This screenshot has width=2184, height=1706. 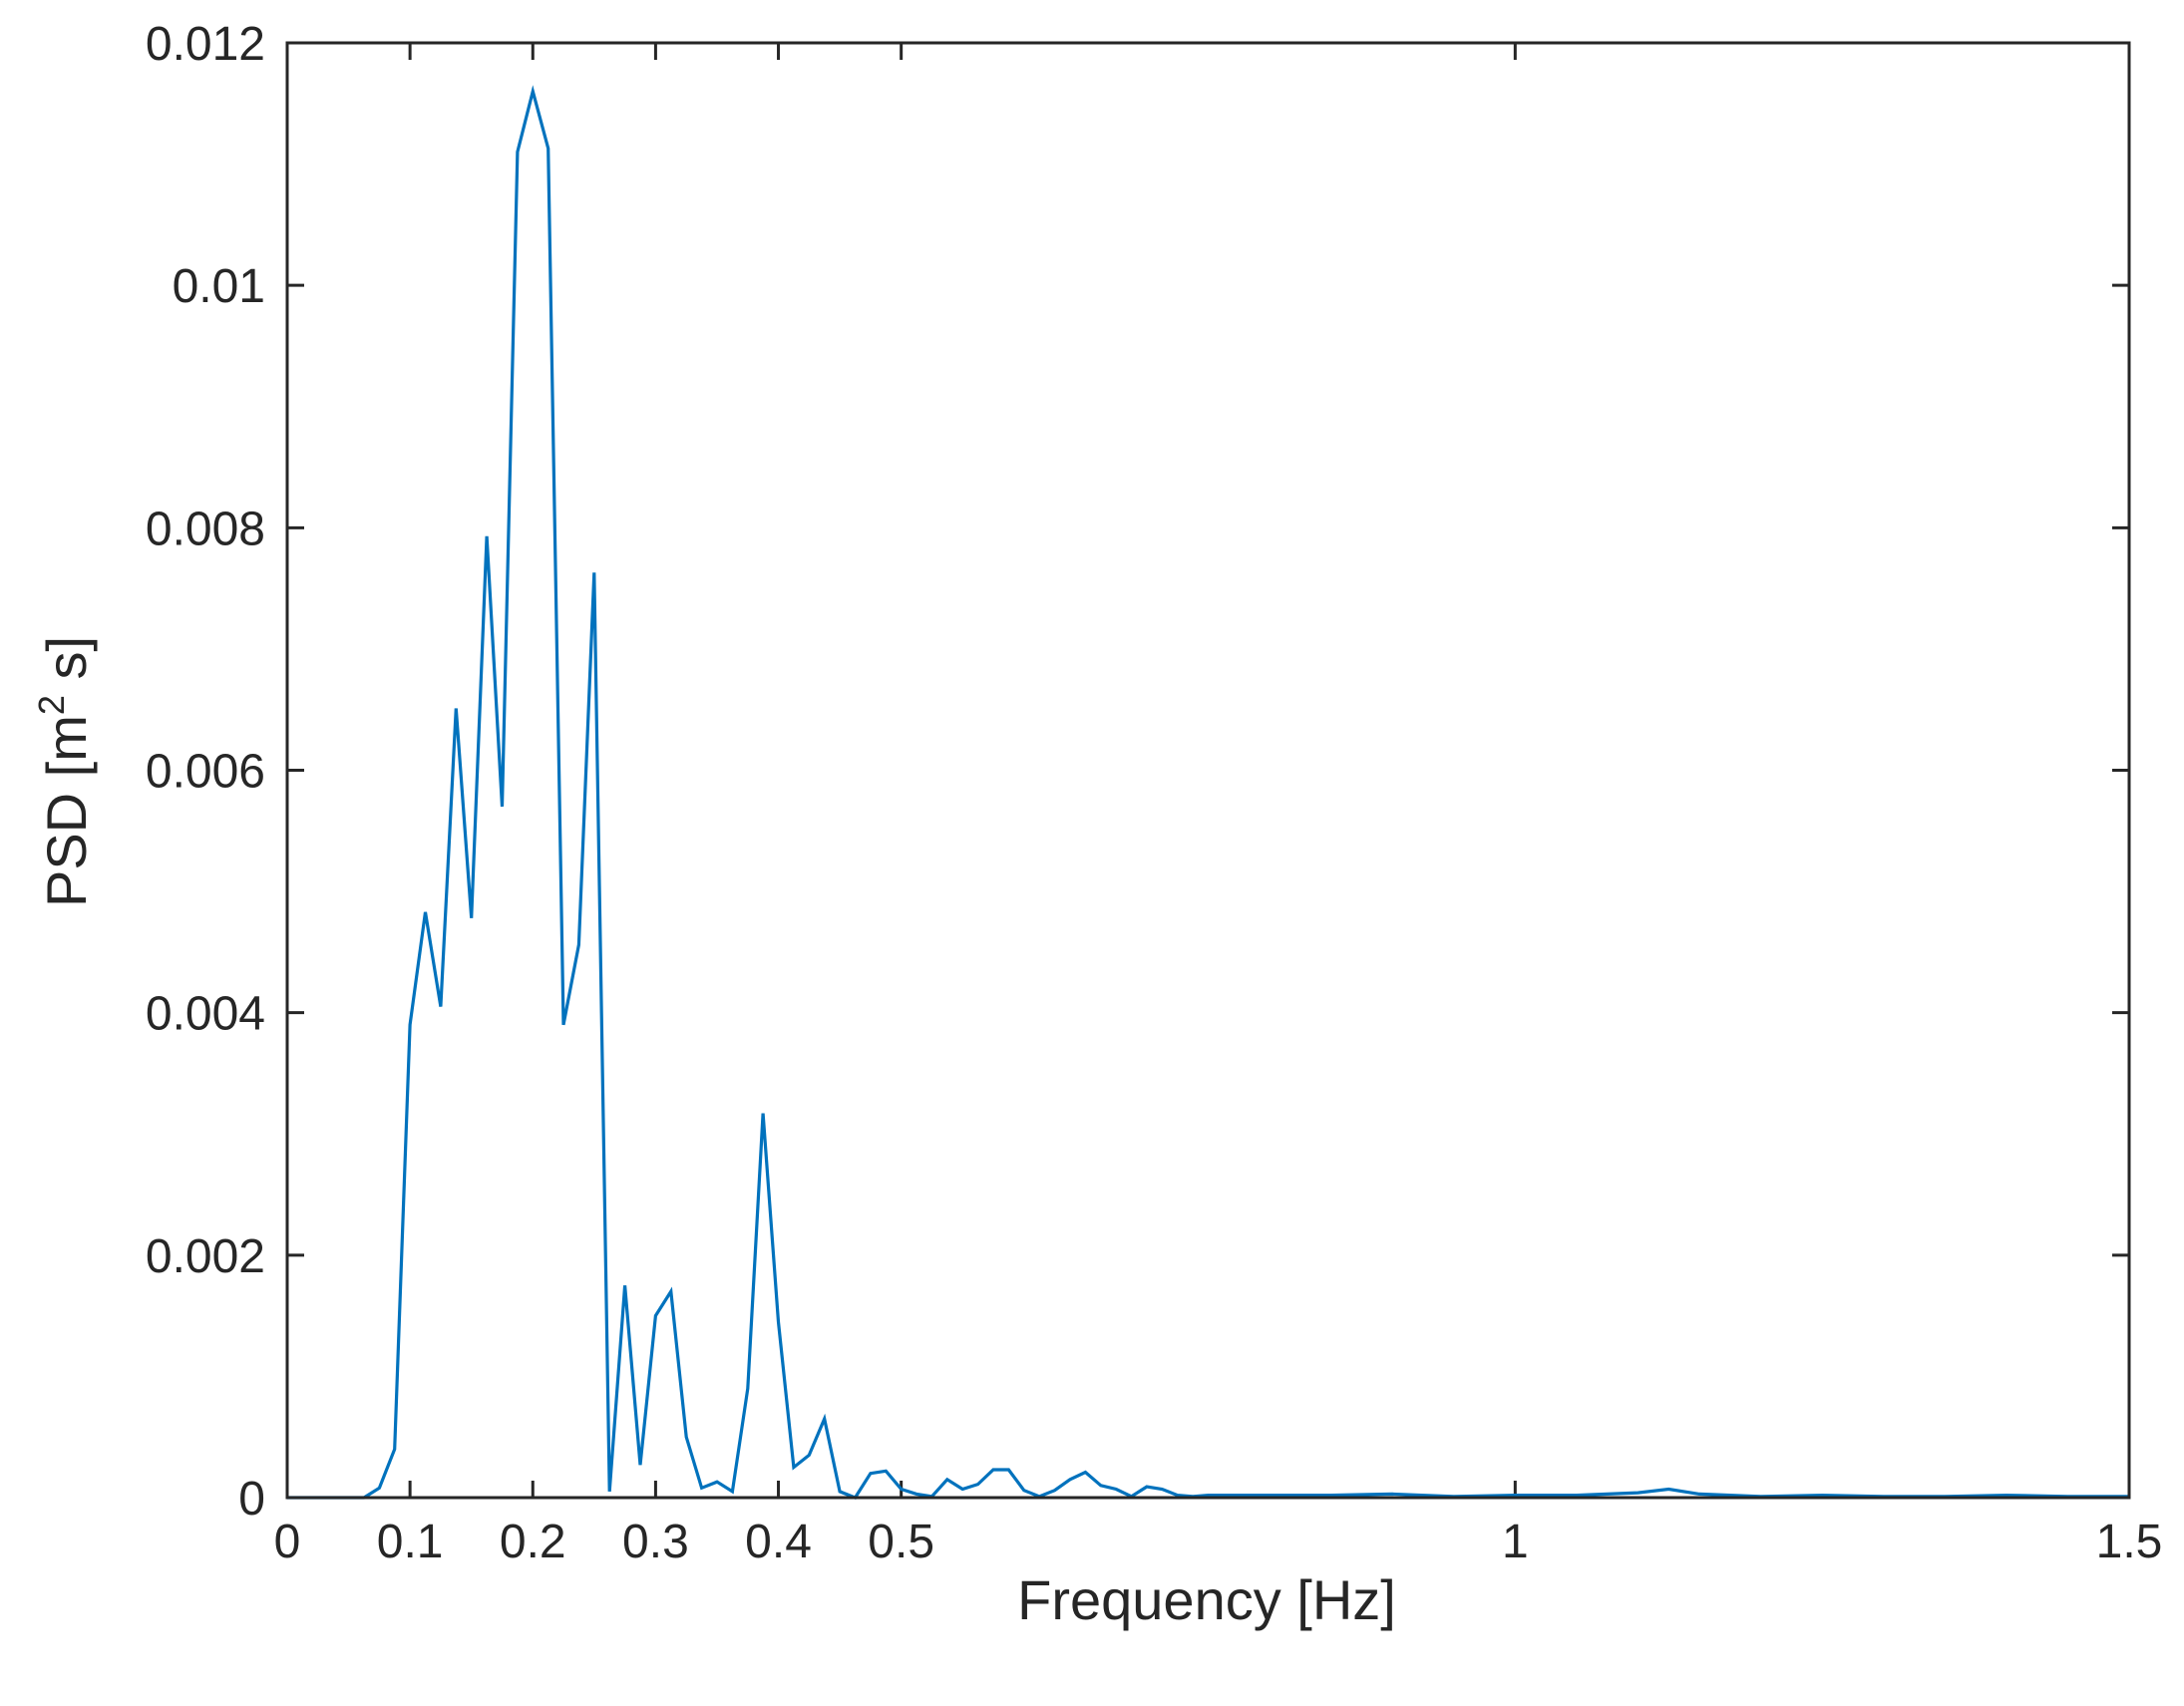 I want to click on x-tick-label: 1, so click(x=1515, y=1542).